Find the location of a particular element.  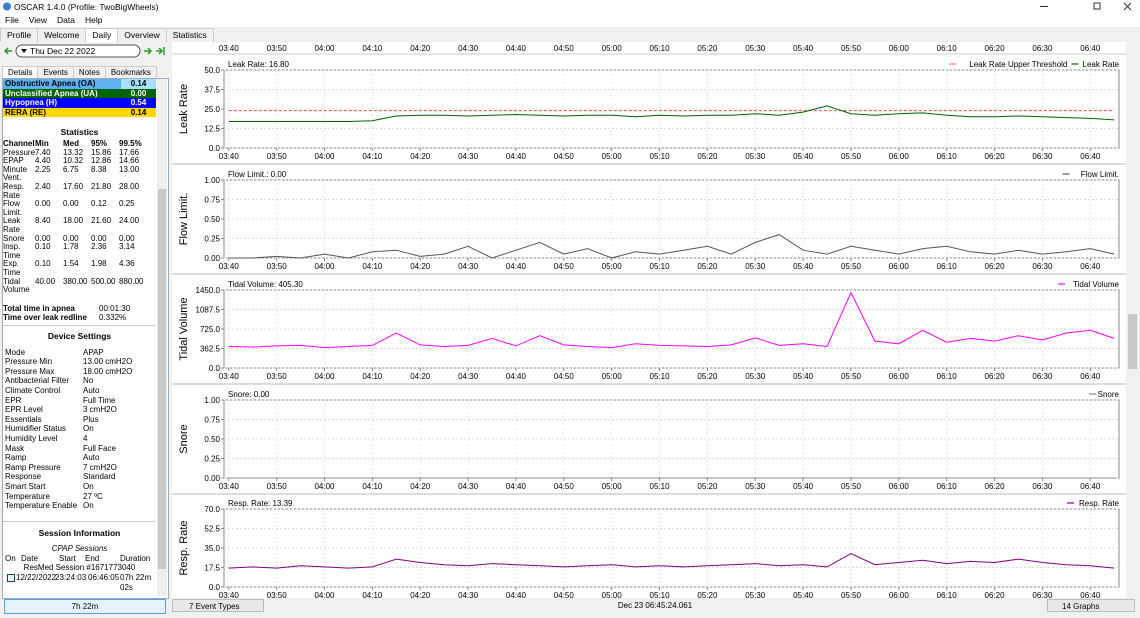

stats-cell: 0.10 is located at coordinates (43, 247).